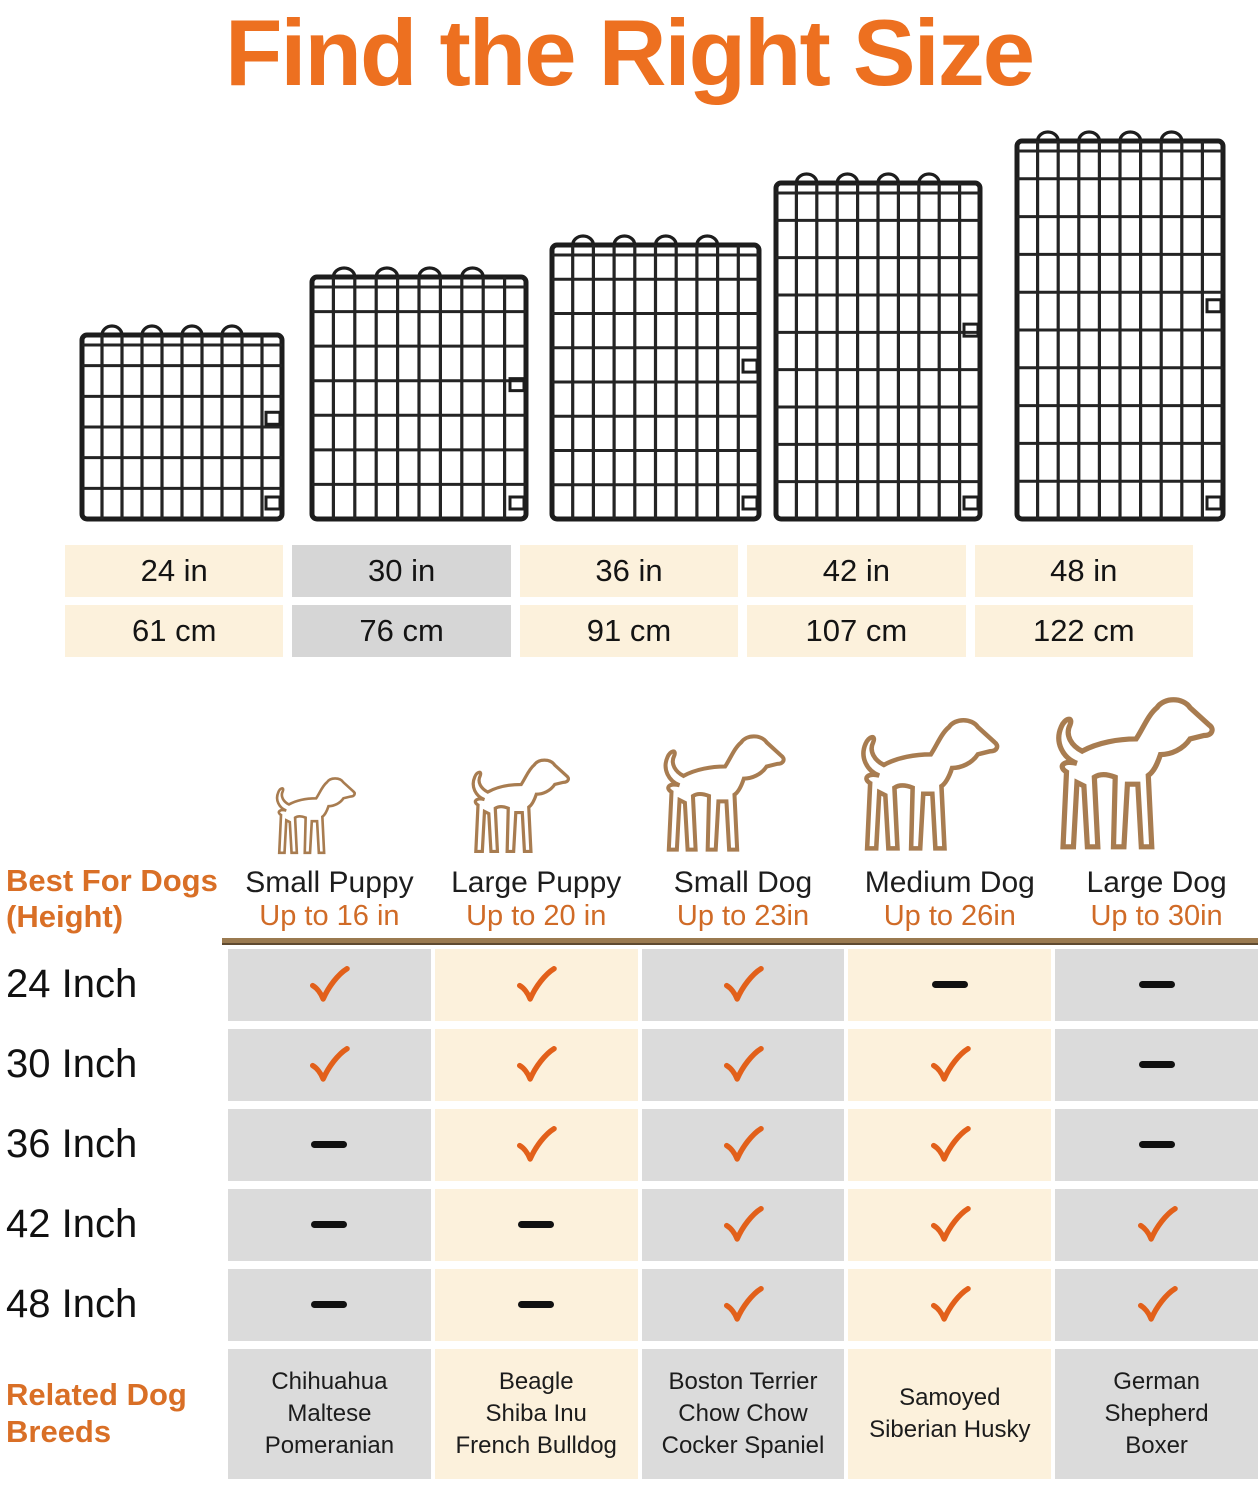 The height and width of the screenshot is (1504, 1258). What do you see at coordinates (743, 899) in the screenshot?
I see `column-header-small-dog: Small Dog Up to 23in` at bounding box center [743, 899].